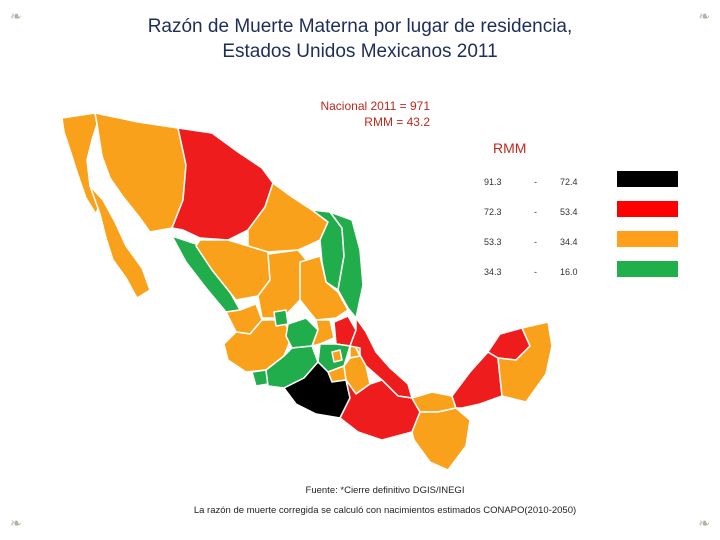 This screenshot has height=540, width=720. What do you see at coordinates (590, 183) in the screenshot?
I see `legend-row: 91.3 - 72.4` at bounding box center [590, 183].